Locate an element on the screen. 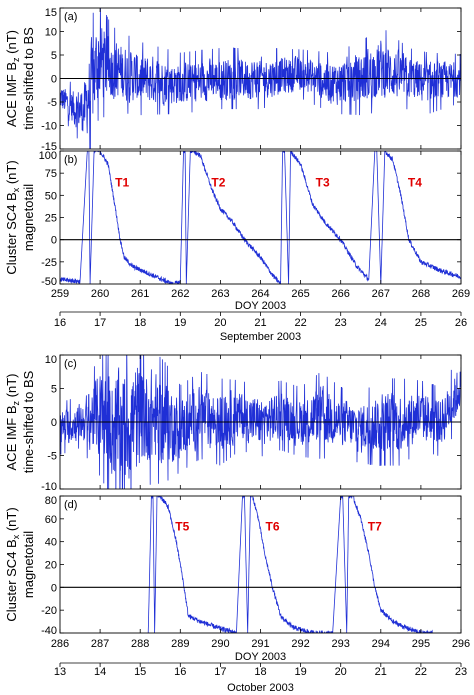 This screenshot has width=474, height=695. ylabel2-d: magnetotail is located at coordinates (28, 564).